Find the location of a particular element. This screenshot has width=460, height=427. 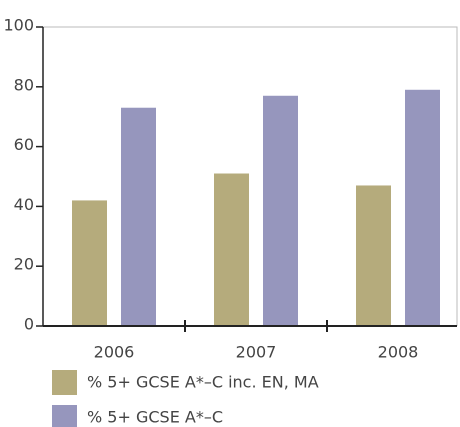

y-tick-label: 0 is located at coordinates (29, 324).